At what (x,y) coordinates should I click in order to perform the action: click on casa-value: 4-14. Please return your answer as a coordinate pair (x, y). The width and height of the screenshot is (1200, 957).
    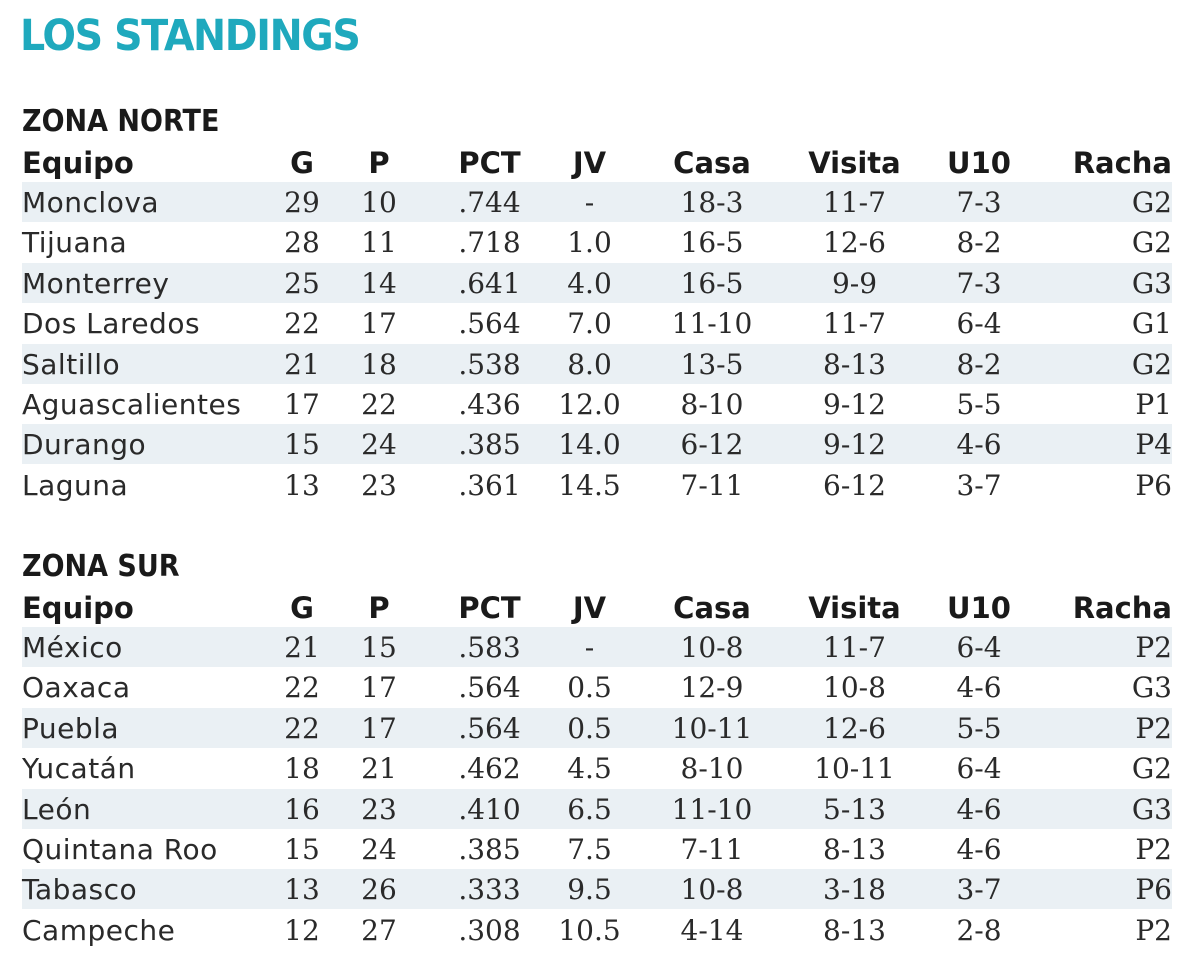
    Looking at the image, I should click on (712, 930).